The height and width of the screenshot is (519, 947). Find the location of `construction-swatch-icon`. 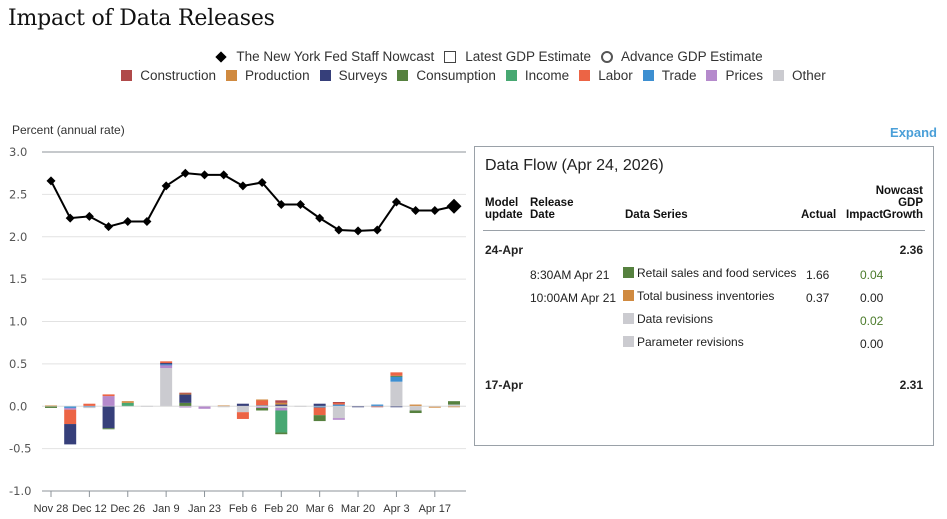

construction-swatch-icon is located at coordinates (127, 75).